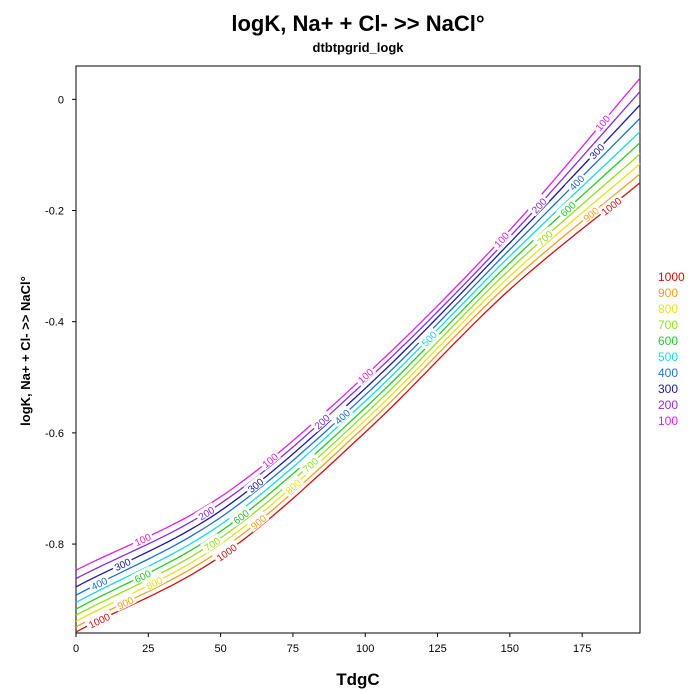 The image size is (692, 691). I want to click on x-axis: 0 25 50 75 100 125 150 175, so click(332, 644).